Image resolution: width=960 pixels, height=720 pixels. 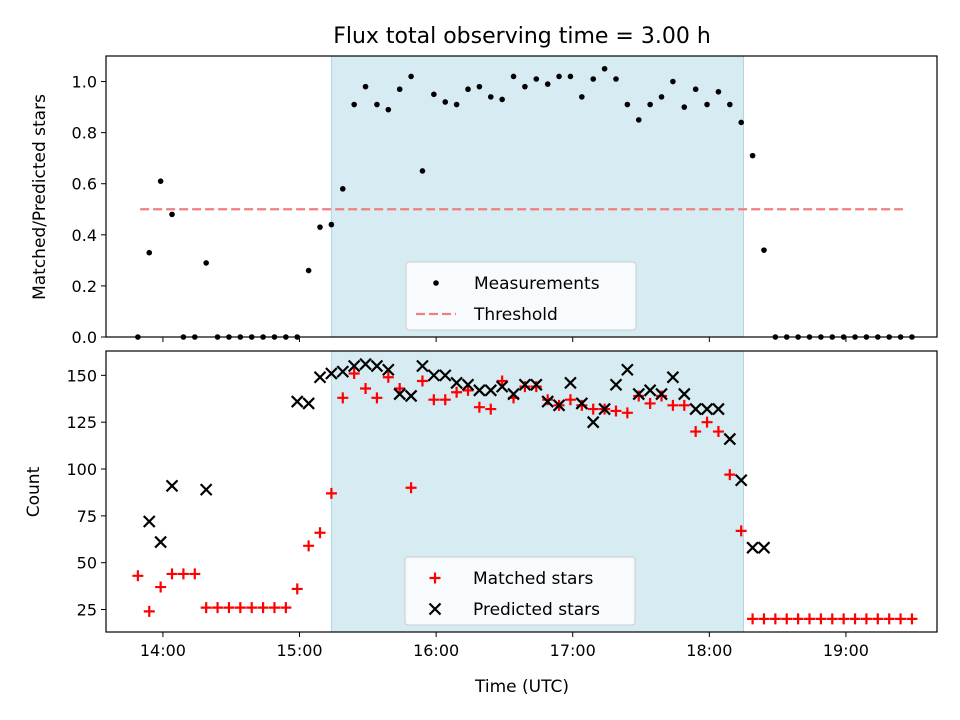 I want to click on x-tick-label: 15:00, so click(x=299, y=650).